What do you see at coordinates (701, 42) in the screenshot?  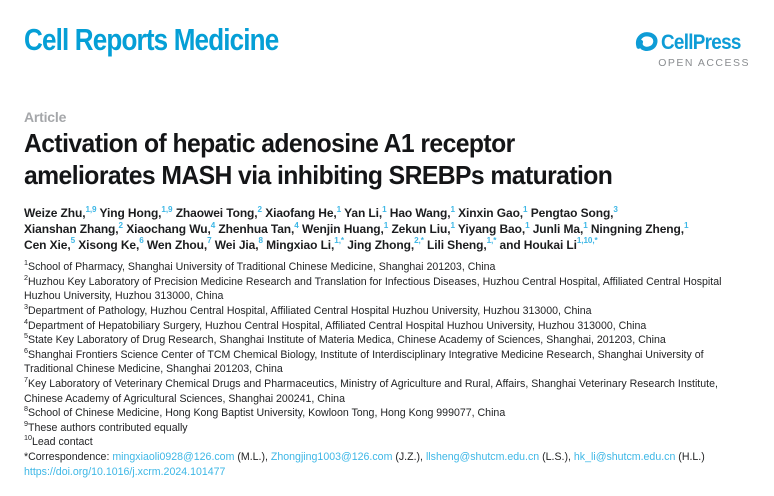 I see `publisher-name: CellPress` at bounding box center [701, 42].